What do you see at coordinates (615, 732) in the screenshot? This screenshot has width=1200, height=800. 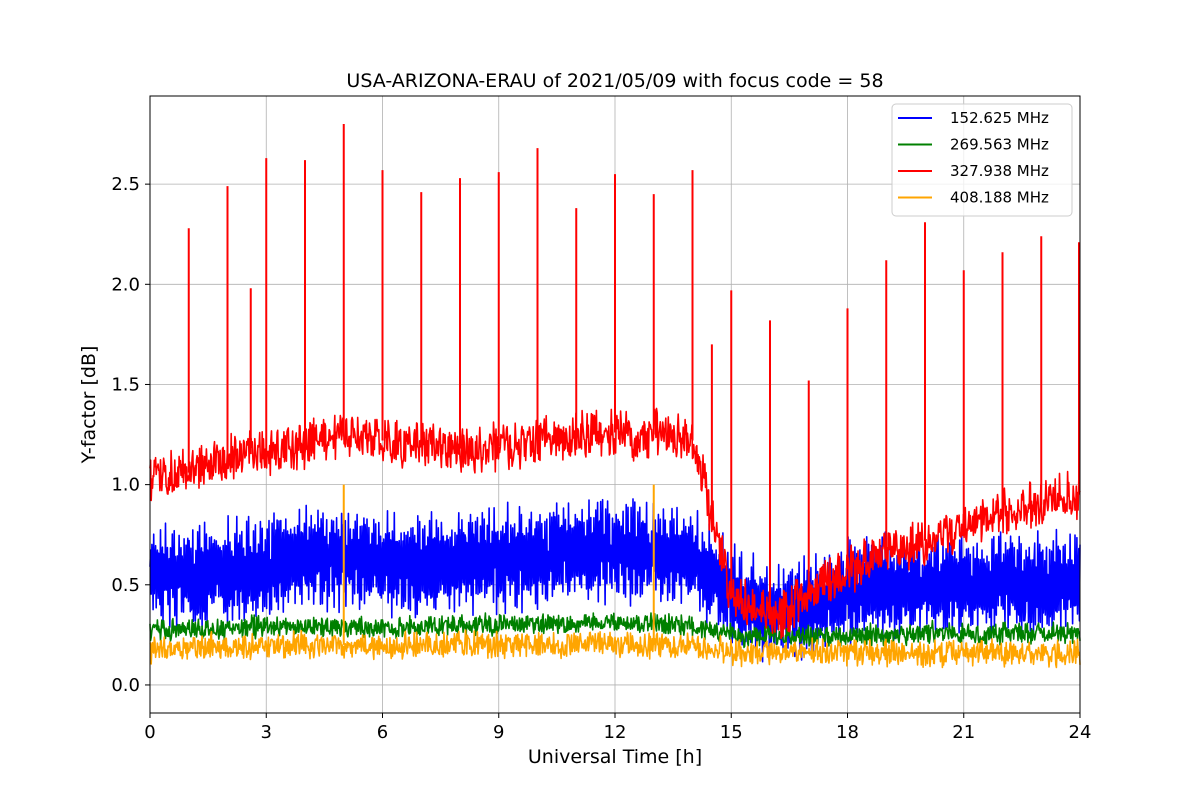 I see `x-tick-label: 12` at bounding box center [615, 732].